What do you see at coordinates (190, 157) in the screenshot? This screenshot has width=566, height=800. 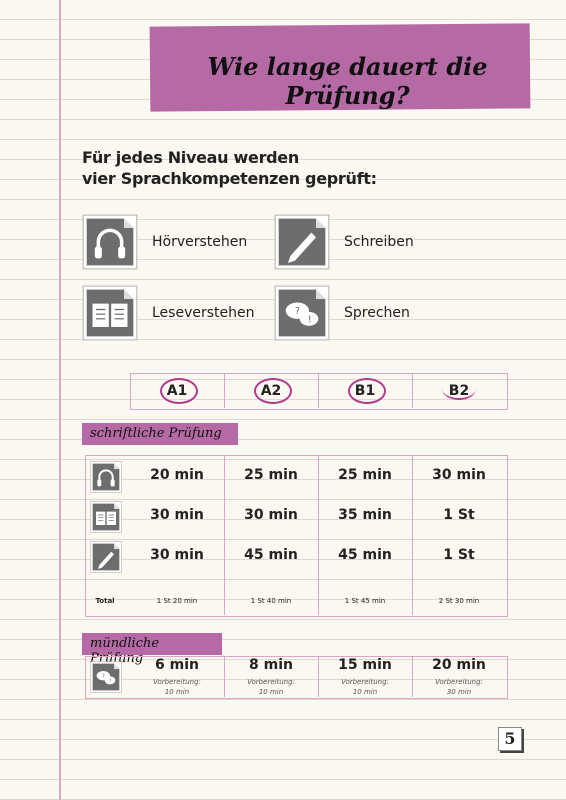 I see `intro-line: Für jedes Niveau werden` at bounding box center [190, 157].